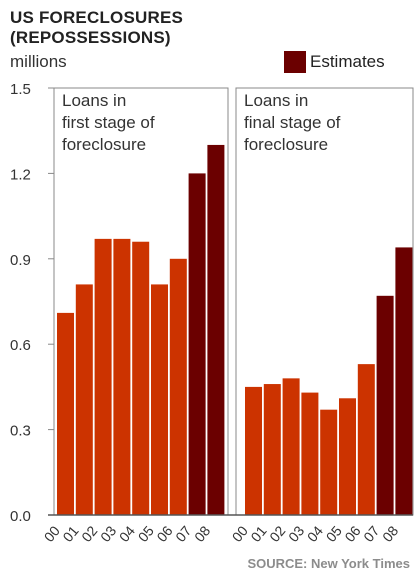 Image resolution: width=414 pixels, height=575 pixels. What do you see at coordinates (295, 62) in the screenshot?
I see `legend-swatch-estimates` at bounding box center [295, 62].